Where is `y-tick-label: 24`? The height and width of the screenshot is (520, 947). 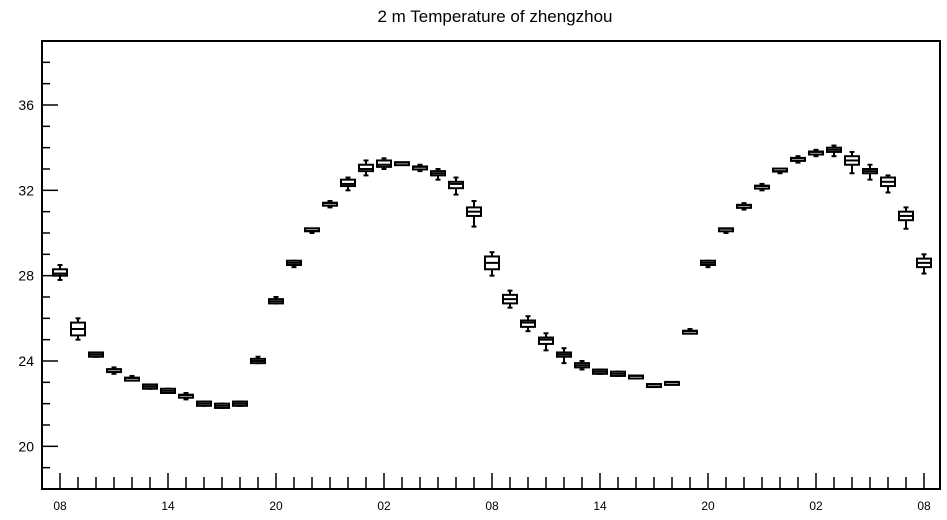 y-tick-label: 24 is located at coordinates (26, 361).